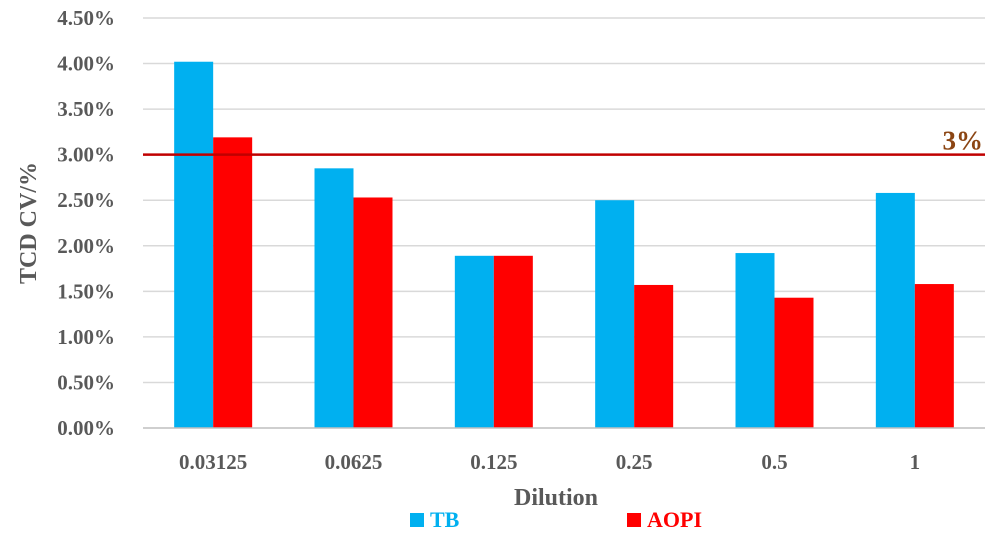 The image size is (1003, 538). I want to click on x-tick-label: 0.125, so click(493, 462).